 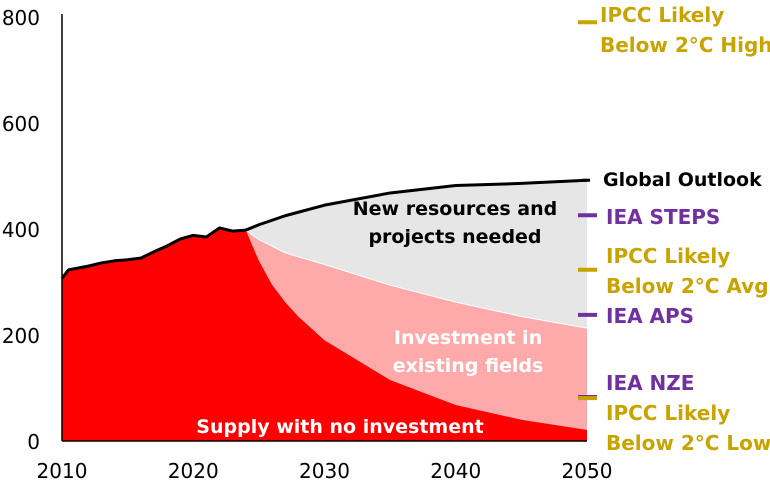 I want to click on new-resources-area, so click(x=416, y=254).